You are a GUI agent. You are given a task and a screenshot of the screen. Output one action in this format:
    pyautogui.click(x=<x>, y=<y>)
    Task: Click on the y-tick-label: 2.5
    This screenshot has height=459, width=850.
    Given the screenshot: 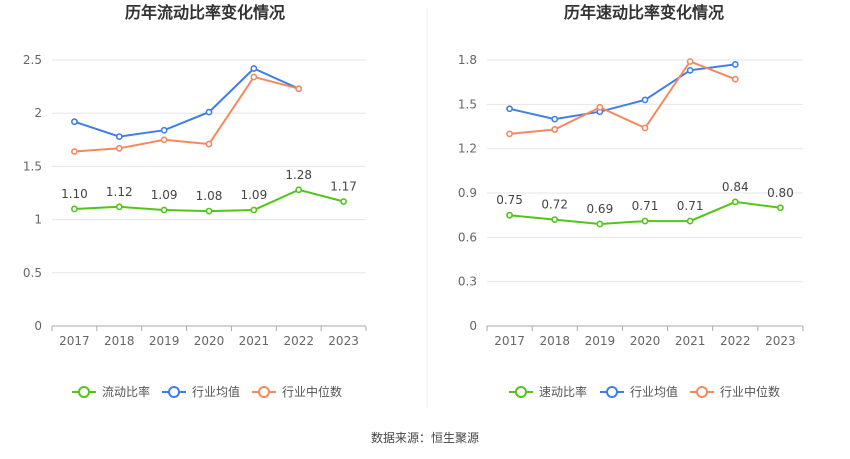 What is the action you would take?
    pyautogui.click(x=32, y=60)
    